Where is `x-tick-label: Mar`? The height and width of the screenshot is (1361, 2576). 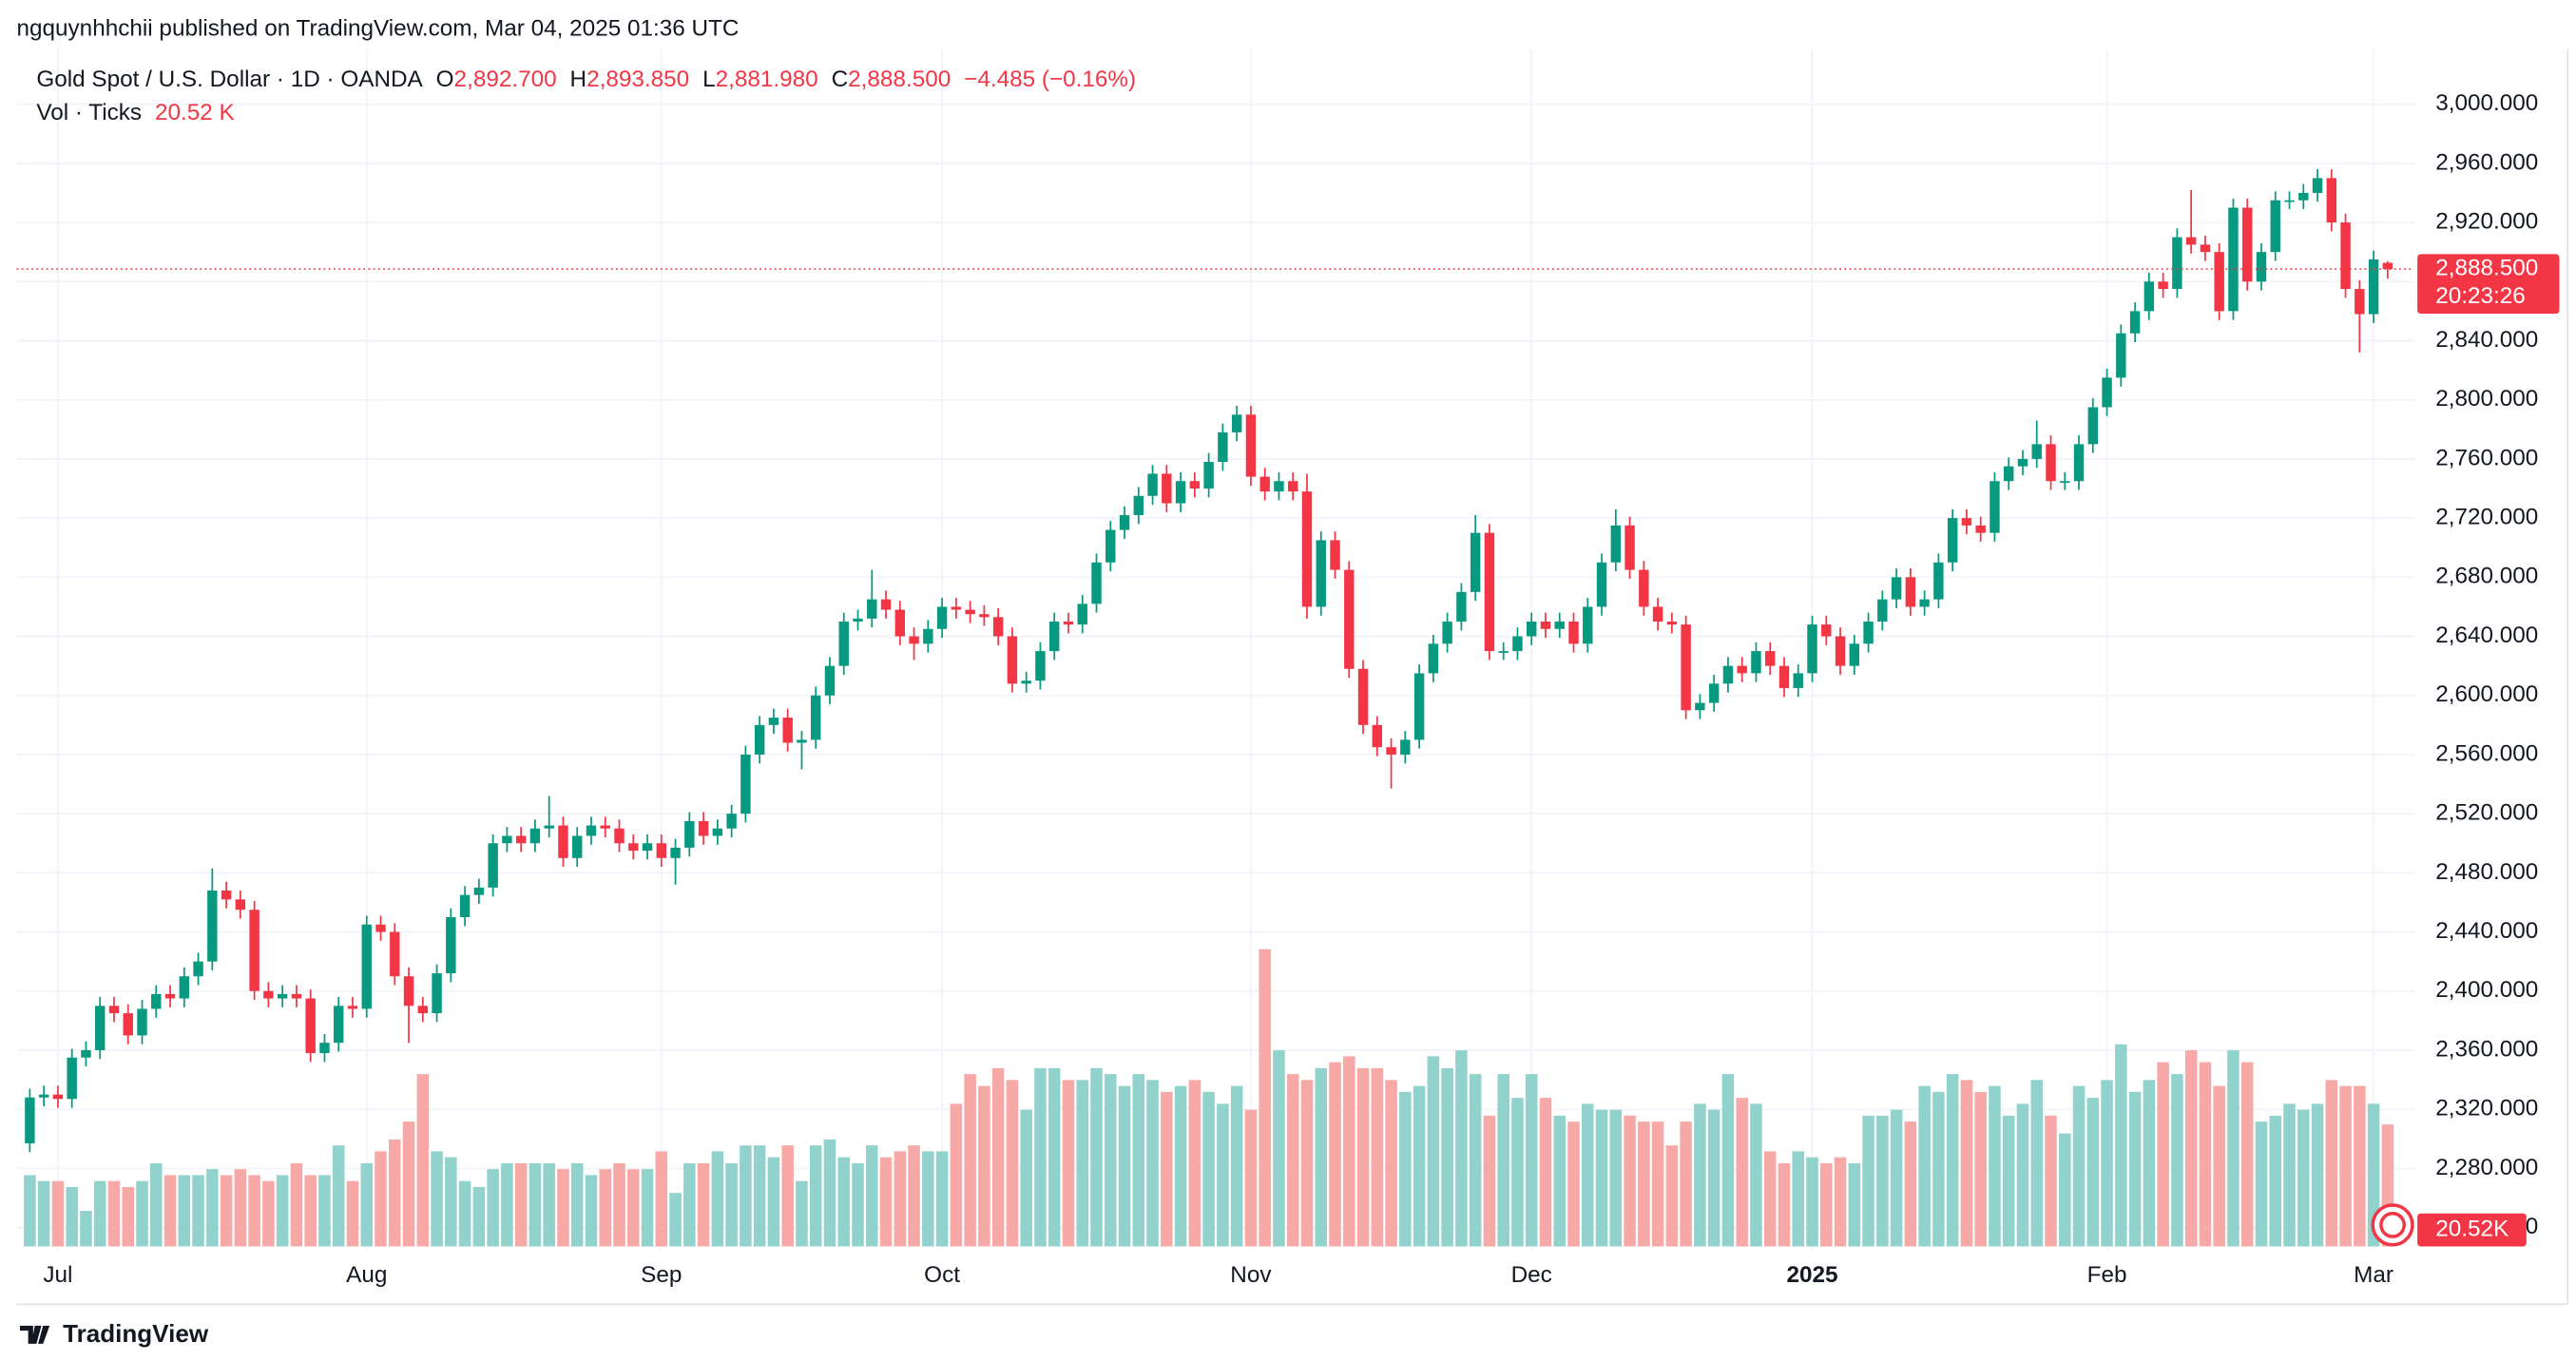 x-tick-label: Mar is located at coordinates (2374, 1275).